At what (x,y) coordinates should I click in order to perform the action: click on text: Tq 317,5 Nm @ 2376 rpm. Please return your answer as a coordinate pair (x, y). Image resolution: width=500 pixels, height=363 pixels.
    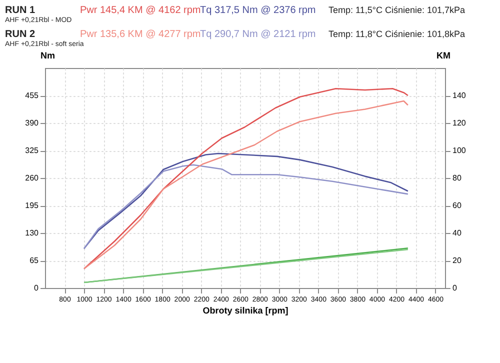
    Looking at the image, I should click on (258, 10).